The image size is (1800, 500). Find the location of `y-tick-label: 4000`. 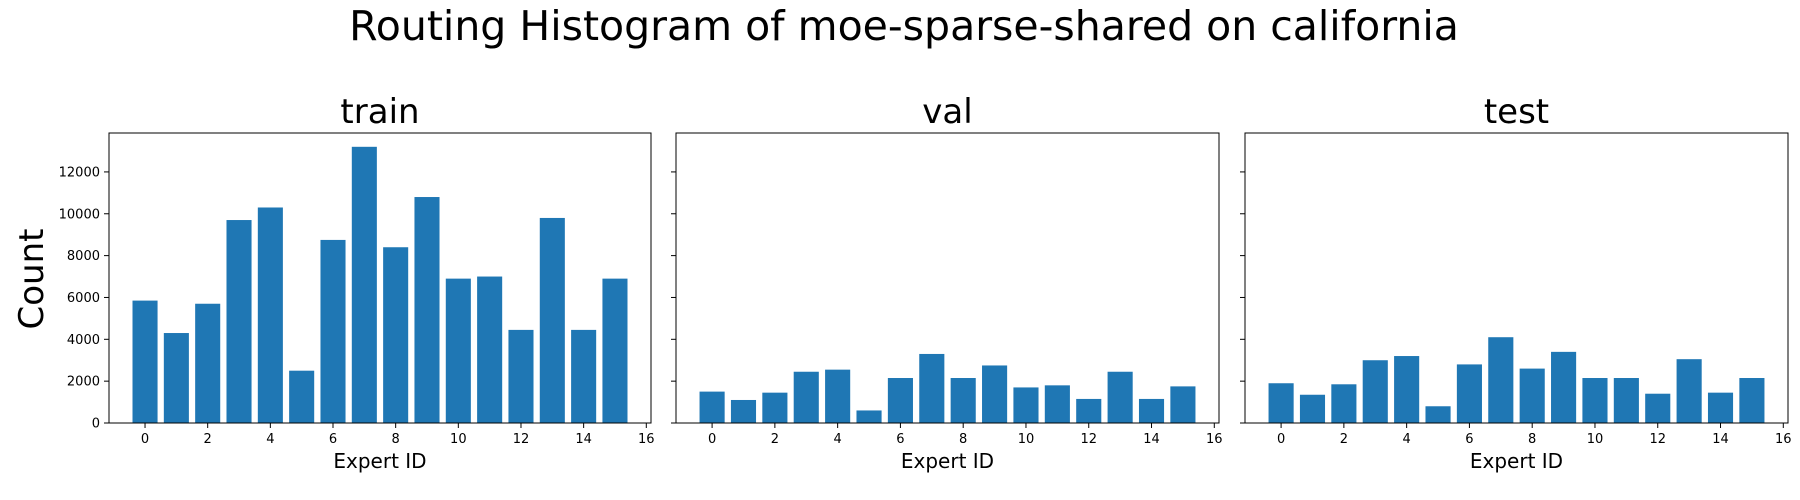

y-tick-label: 4000 is located at coordinates (83, 340).